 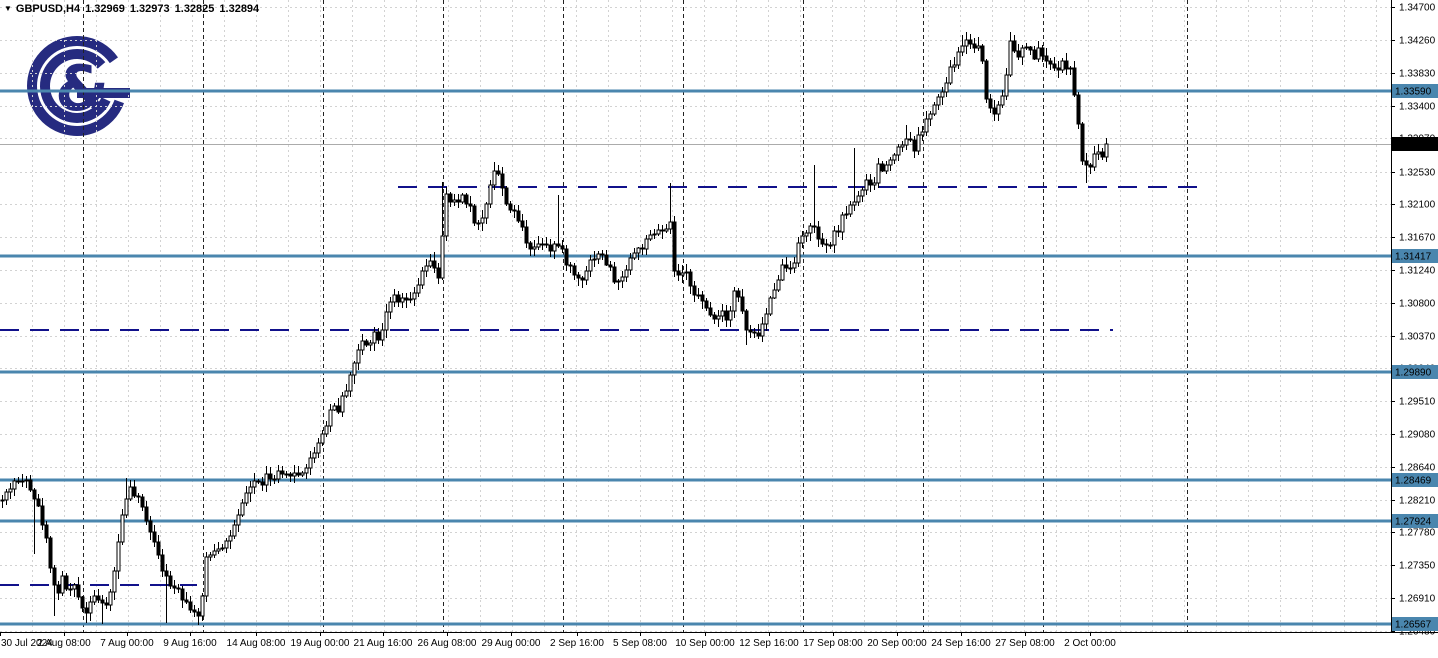 I want to click on ohlc-high: 1.32973, so click(x=149, y=9).